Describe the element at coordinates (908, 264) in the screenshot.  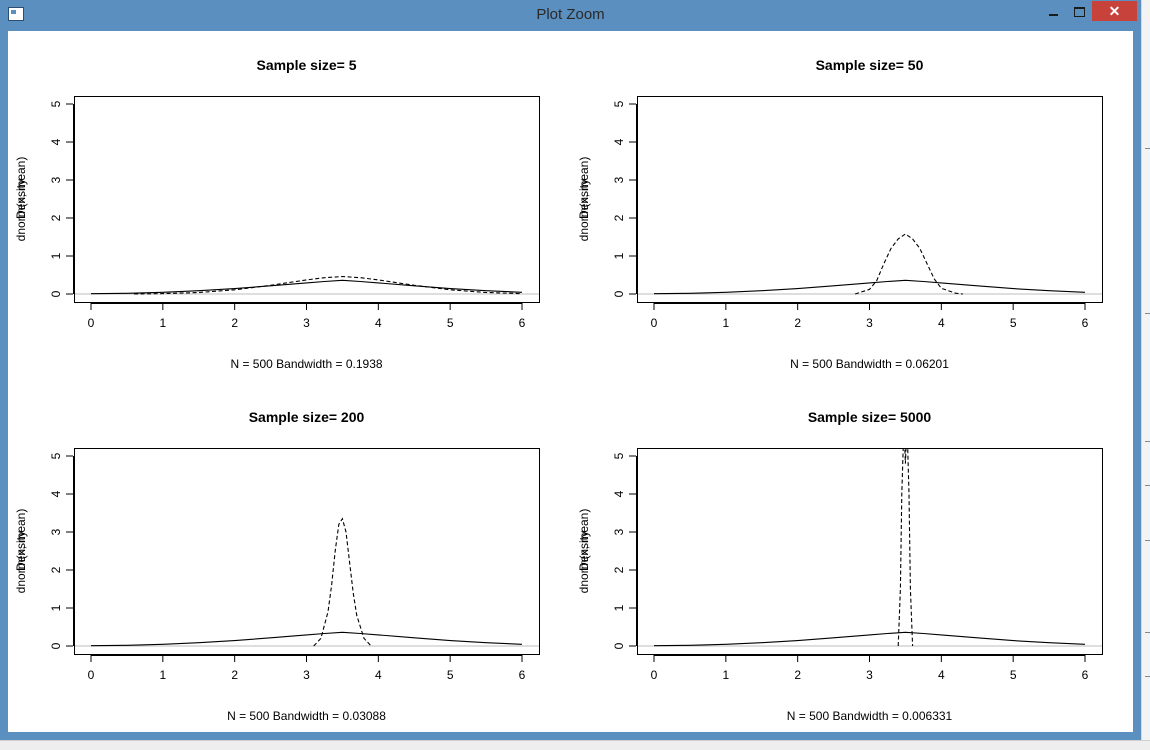
I see `panel-2-dashed-density-line` at that location.